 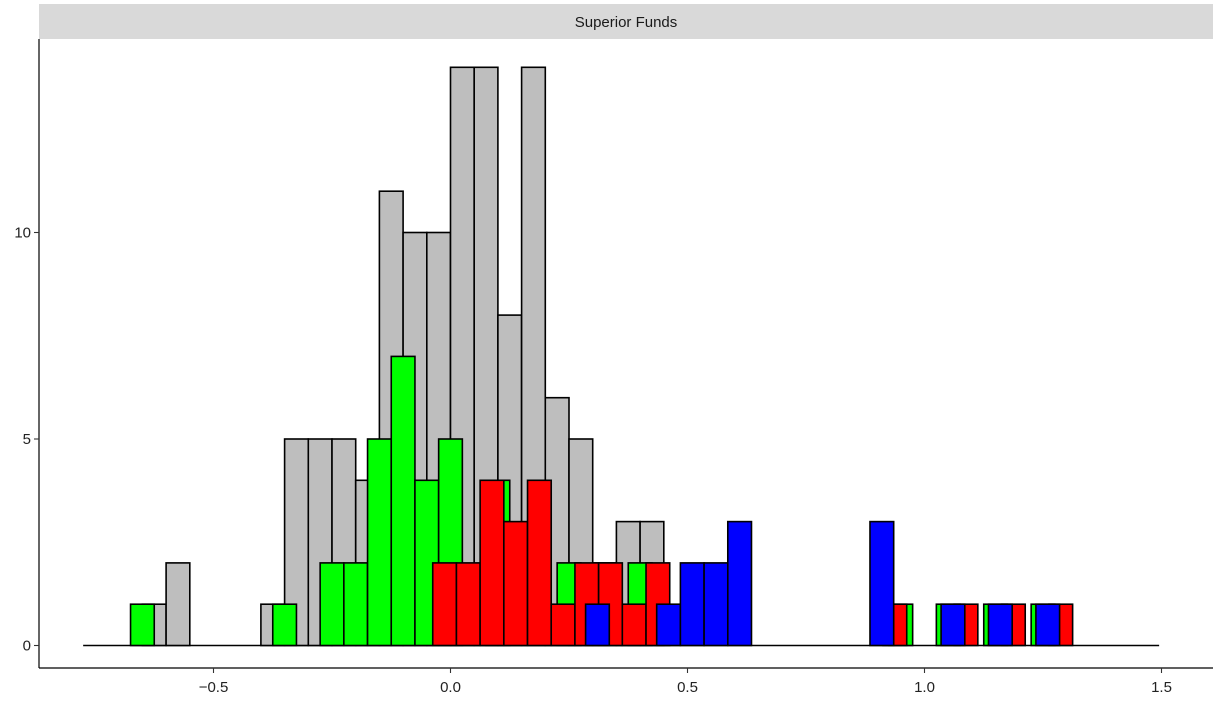 I want to click on panel-strip, so click(x=626, y=21).